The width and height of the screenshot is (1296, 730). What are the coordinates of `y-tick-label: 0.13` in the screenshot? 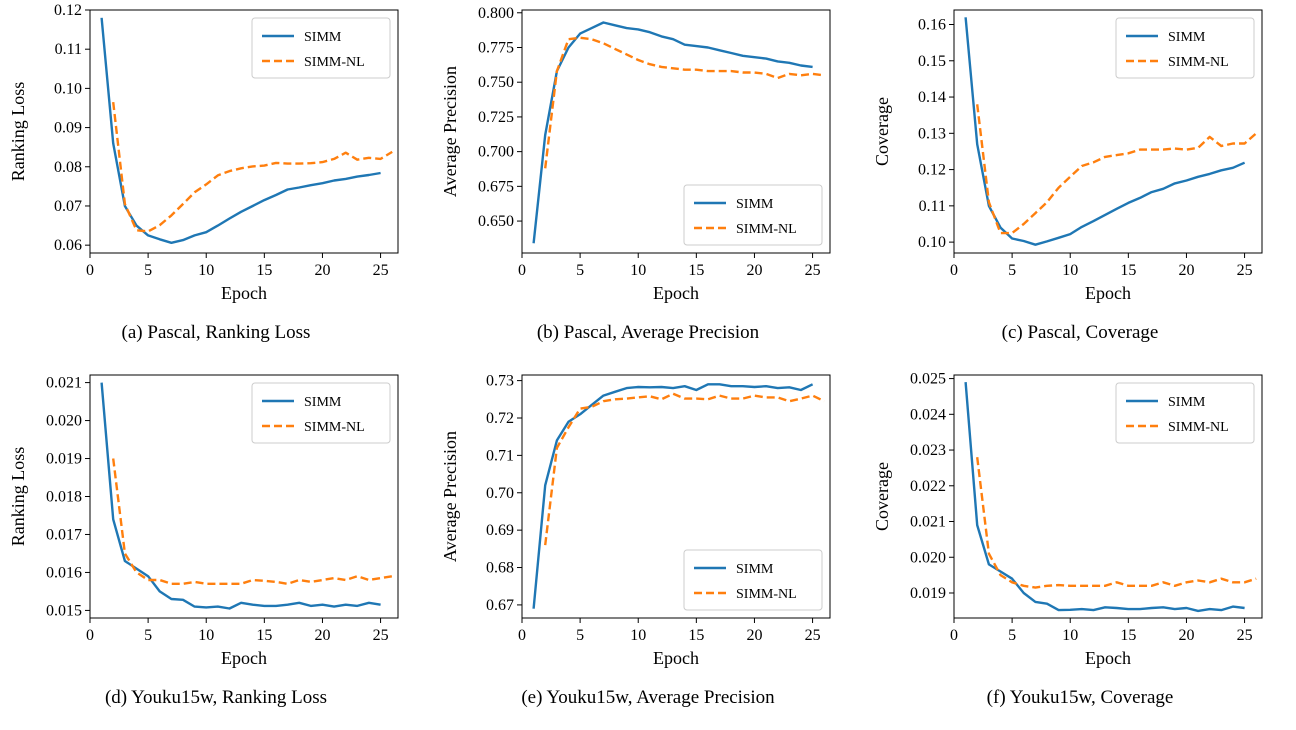 It's located at (932, 133).